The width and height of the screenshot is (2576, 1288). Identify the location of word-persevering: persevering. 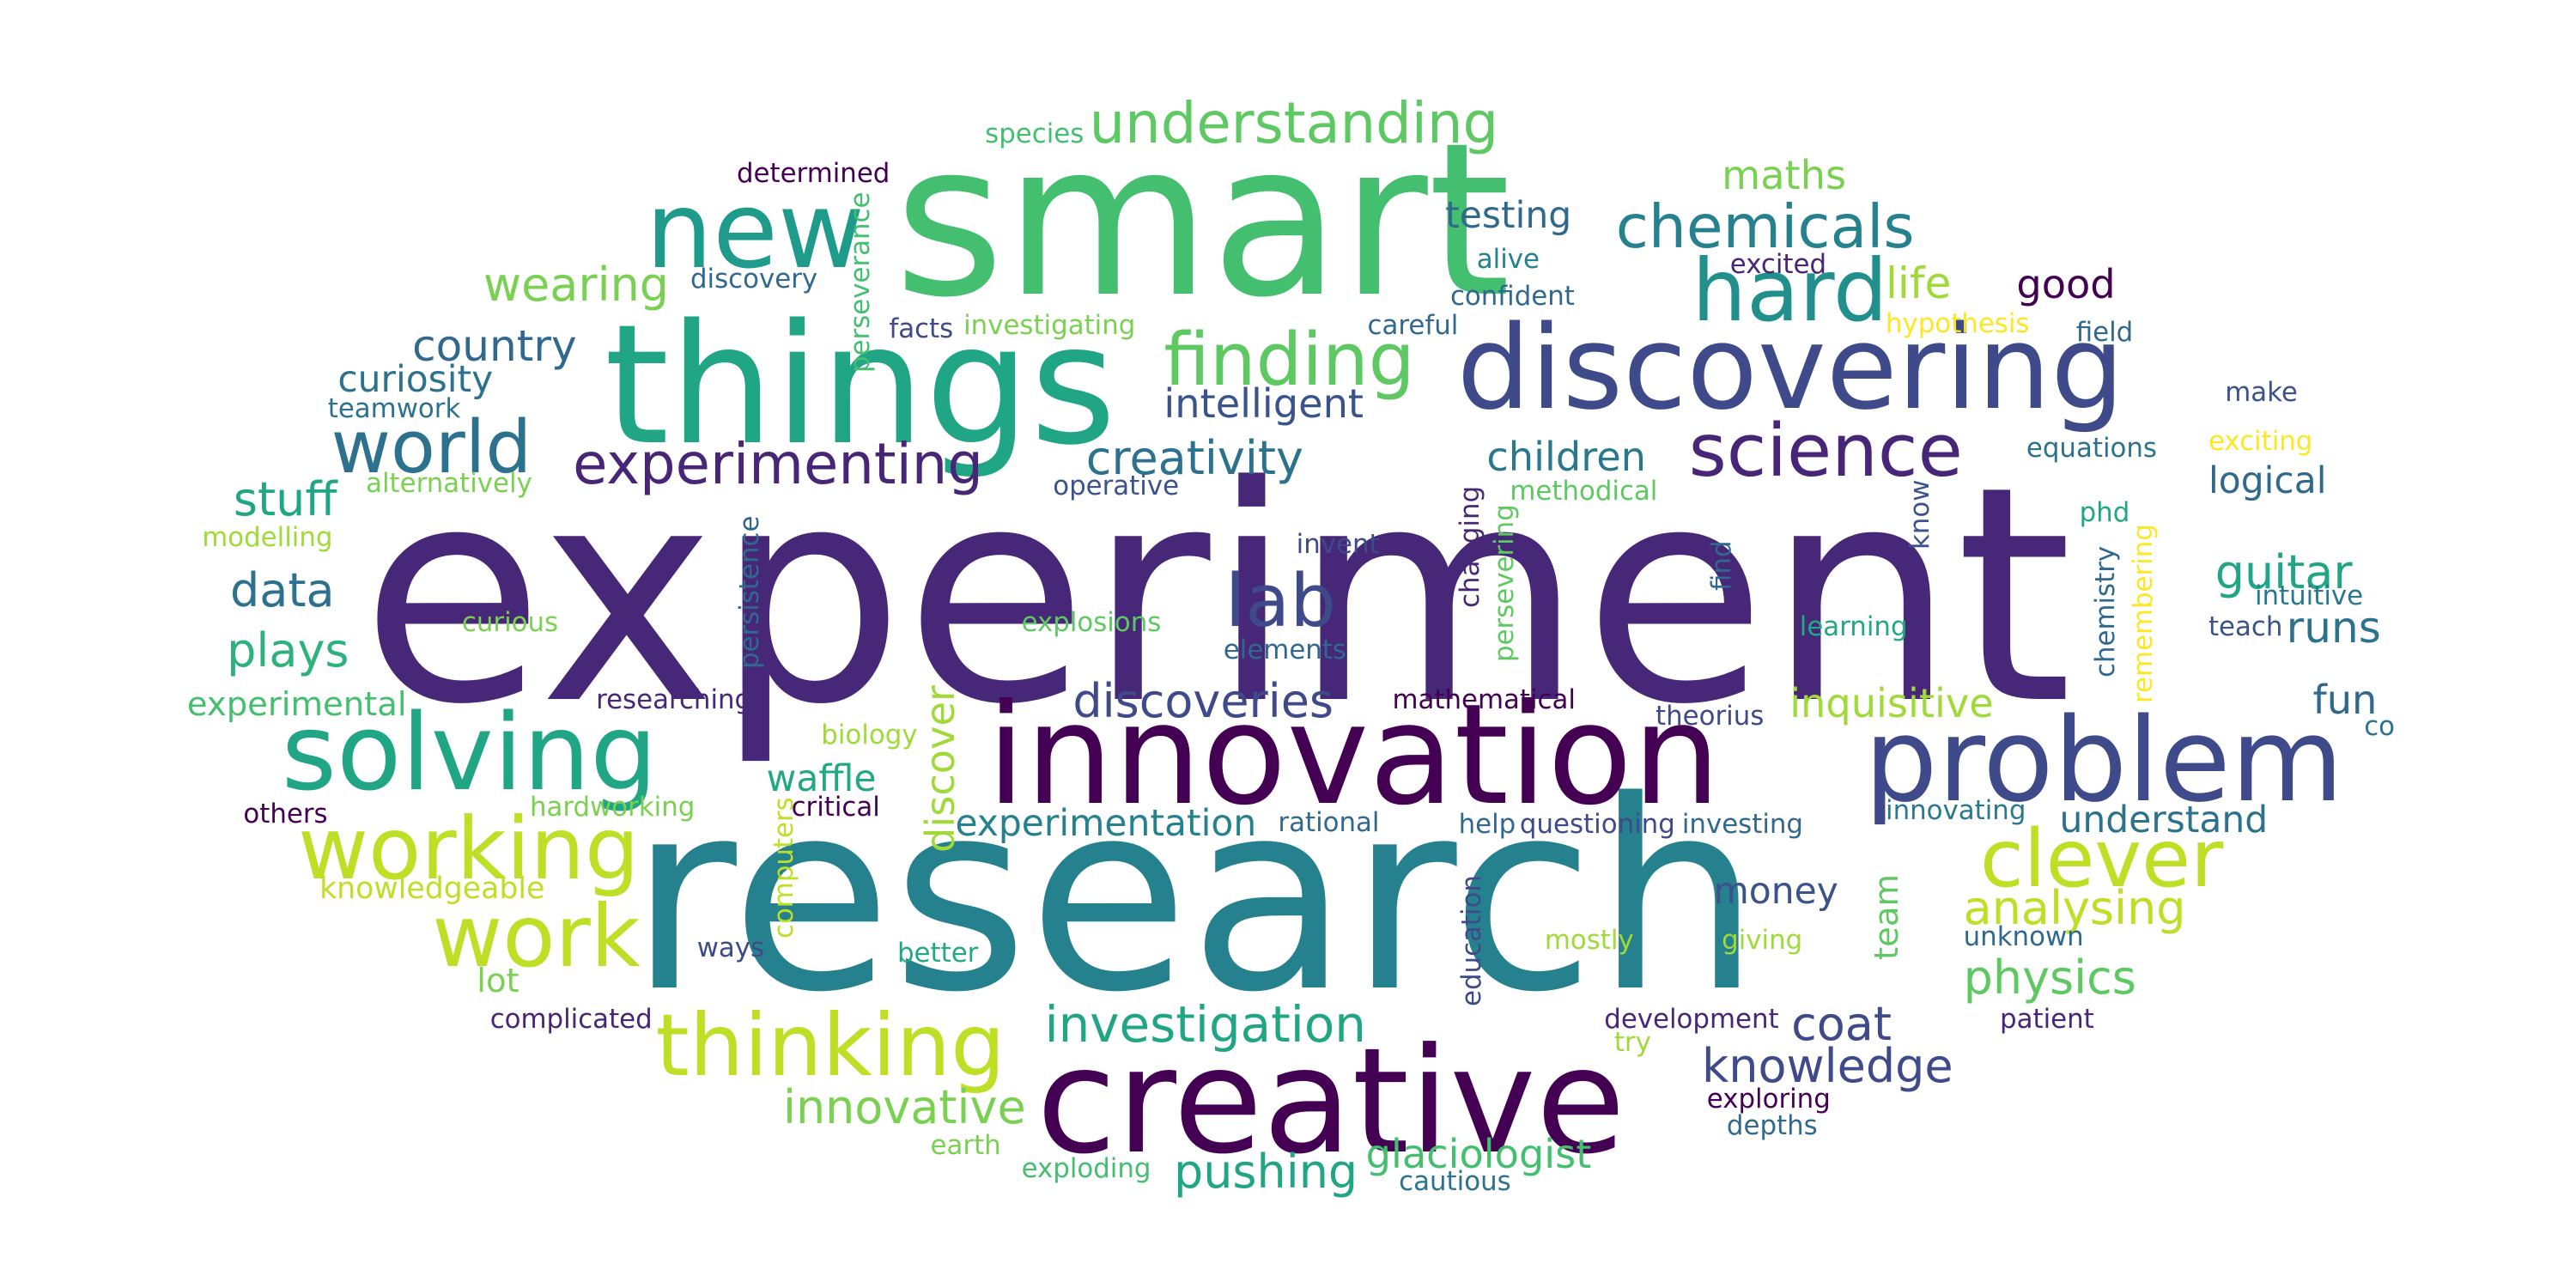
(1505, 583).